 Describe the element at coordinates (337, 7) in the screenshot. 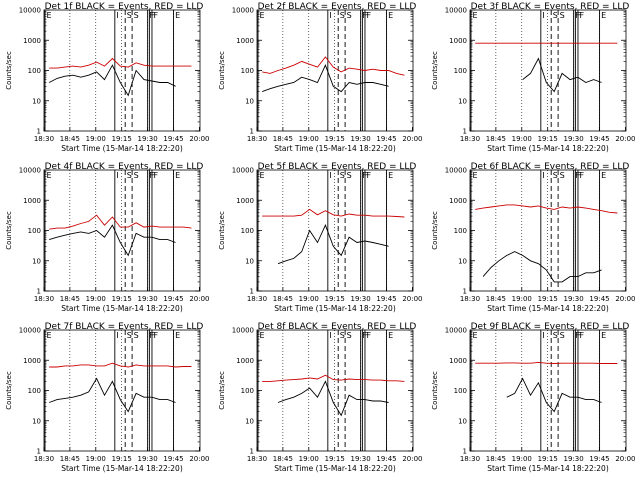

I see `panel-title: Det 2f BLACK = Events, RED = LLD` at that location.